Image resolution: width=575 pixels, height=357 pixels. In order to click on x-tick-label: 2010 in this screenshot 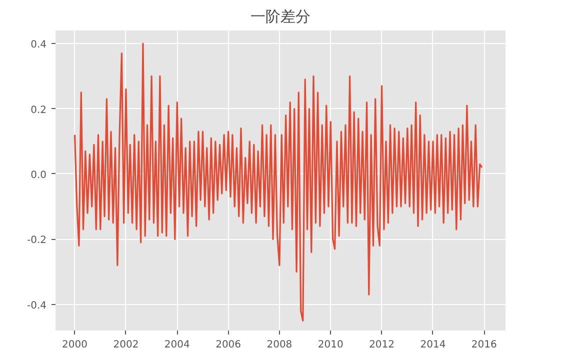, I will do `click(331, 345)`.